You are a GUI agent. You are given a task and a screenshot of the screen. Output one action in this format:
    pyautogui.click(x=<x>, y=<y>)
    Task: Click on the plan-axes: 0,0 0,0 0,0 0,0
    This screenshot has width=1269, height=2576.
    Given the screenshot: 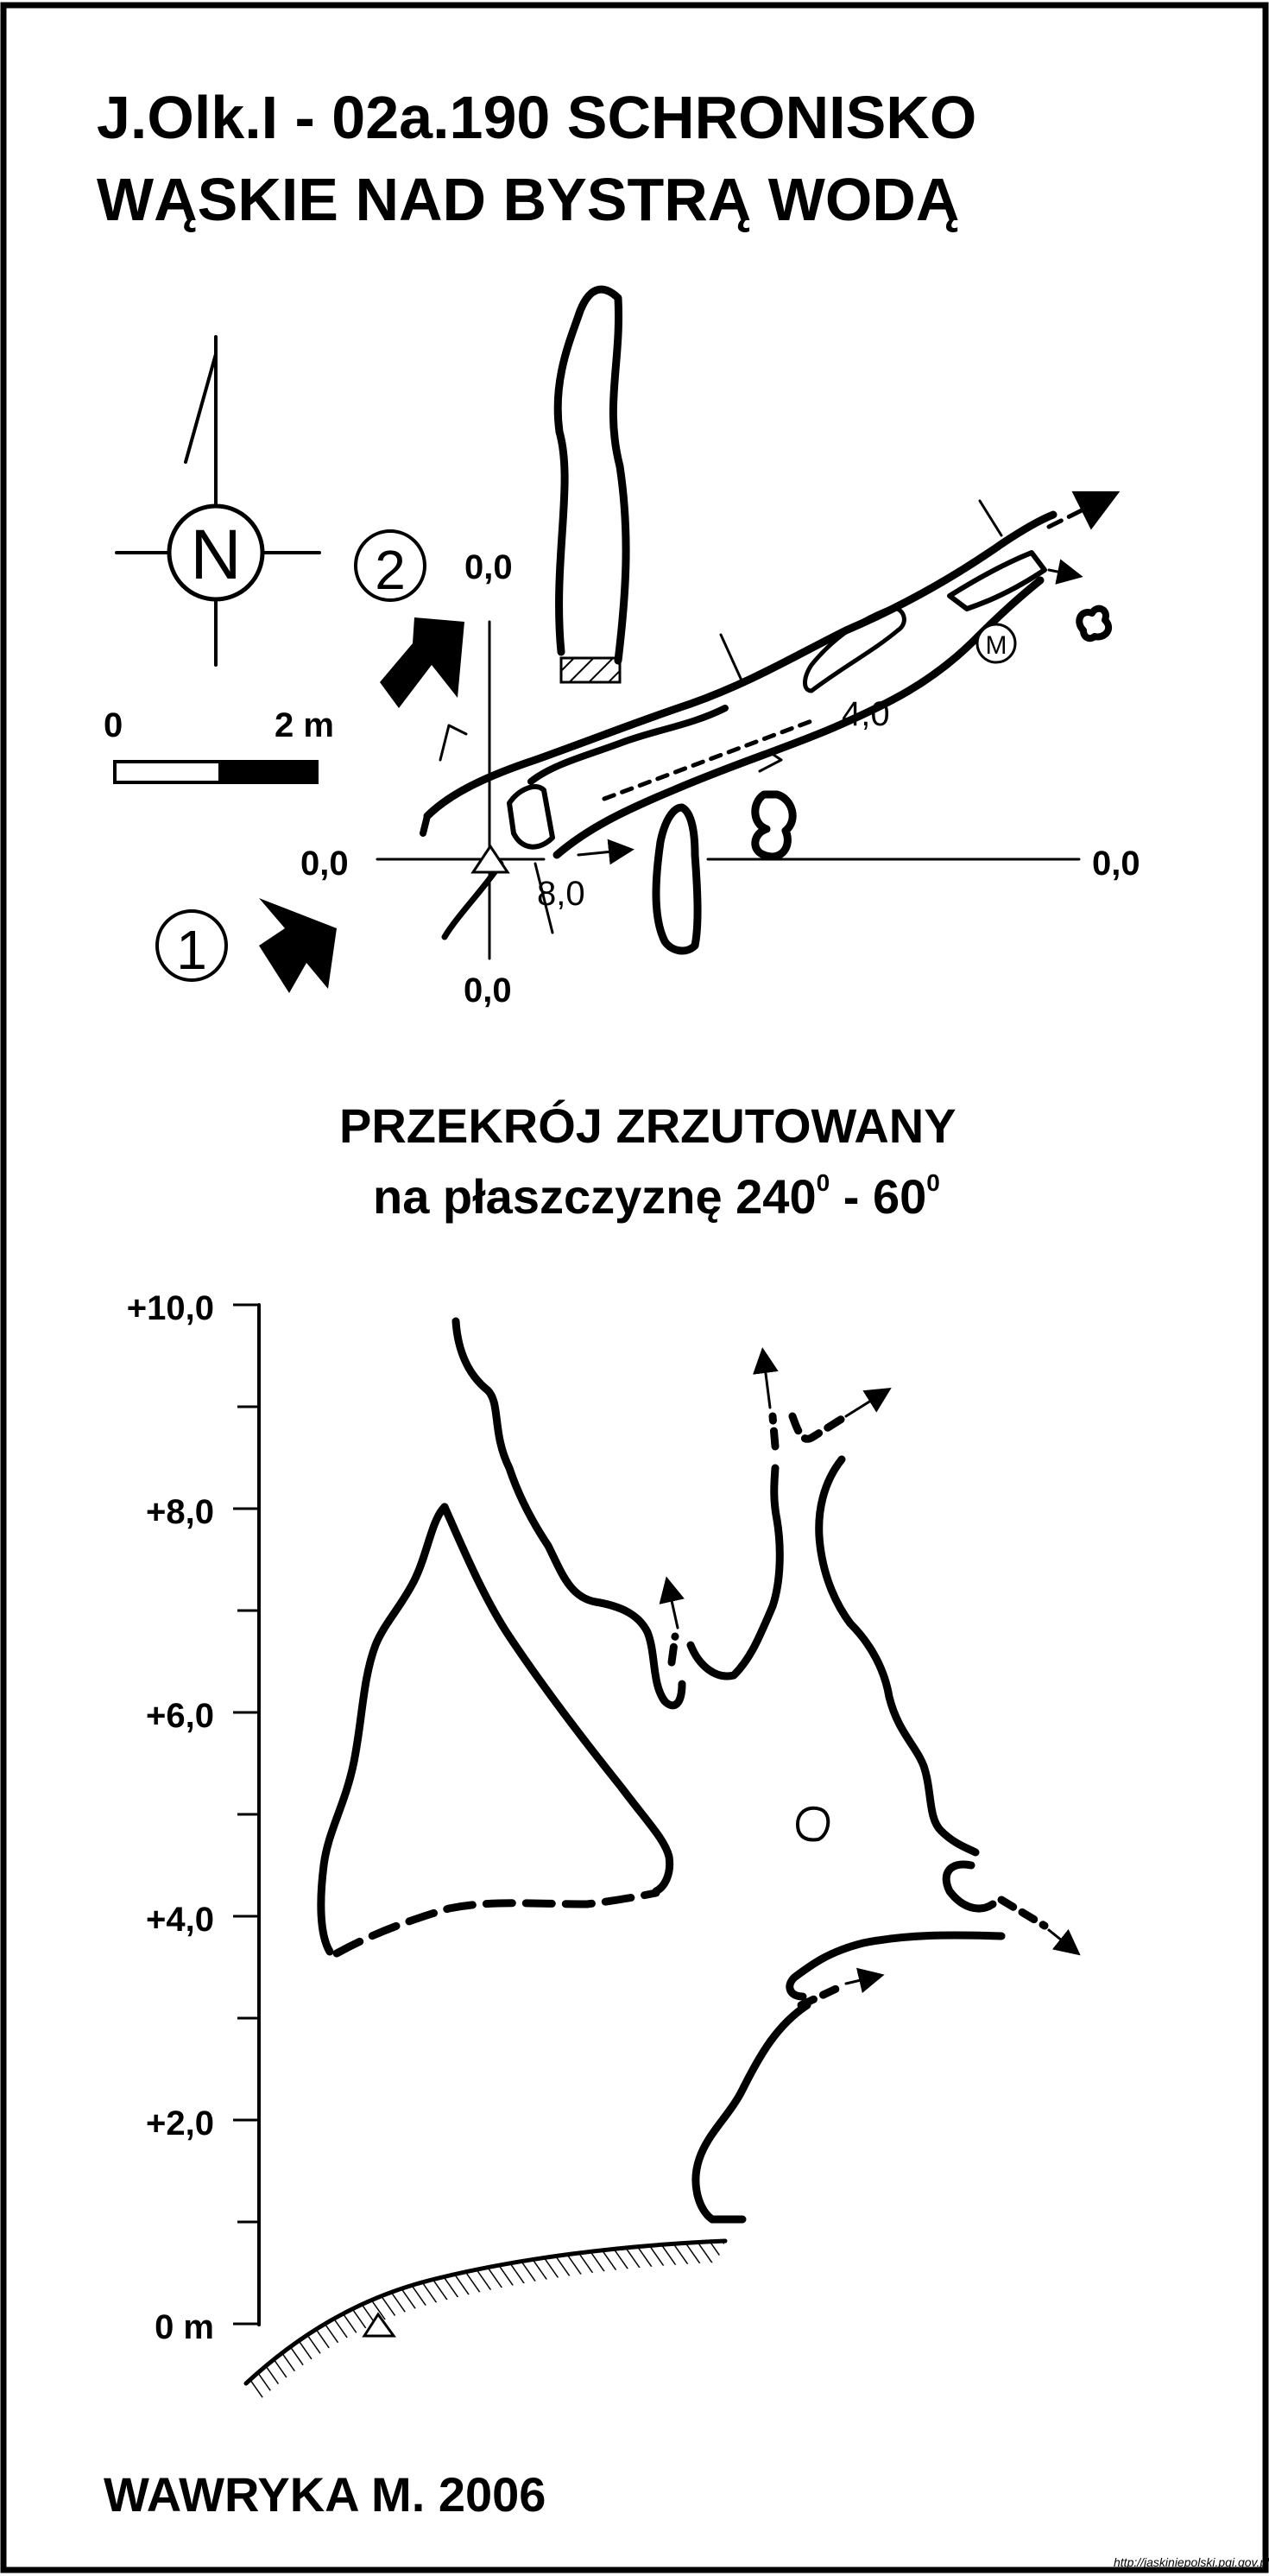 What is the action you would take?
    pyautogui.click(x=720, y=779)
    